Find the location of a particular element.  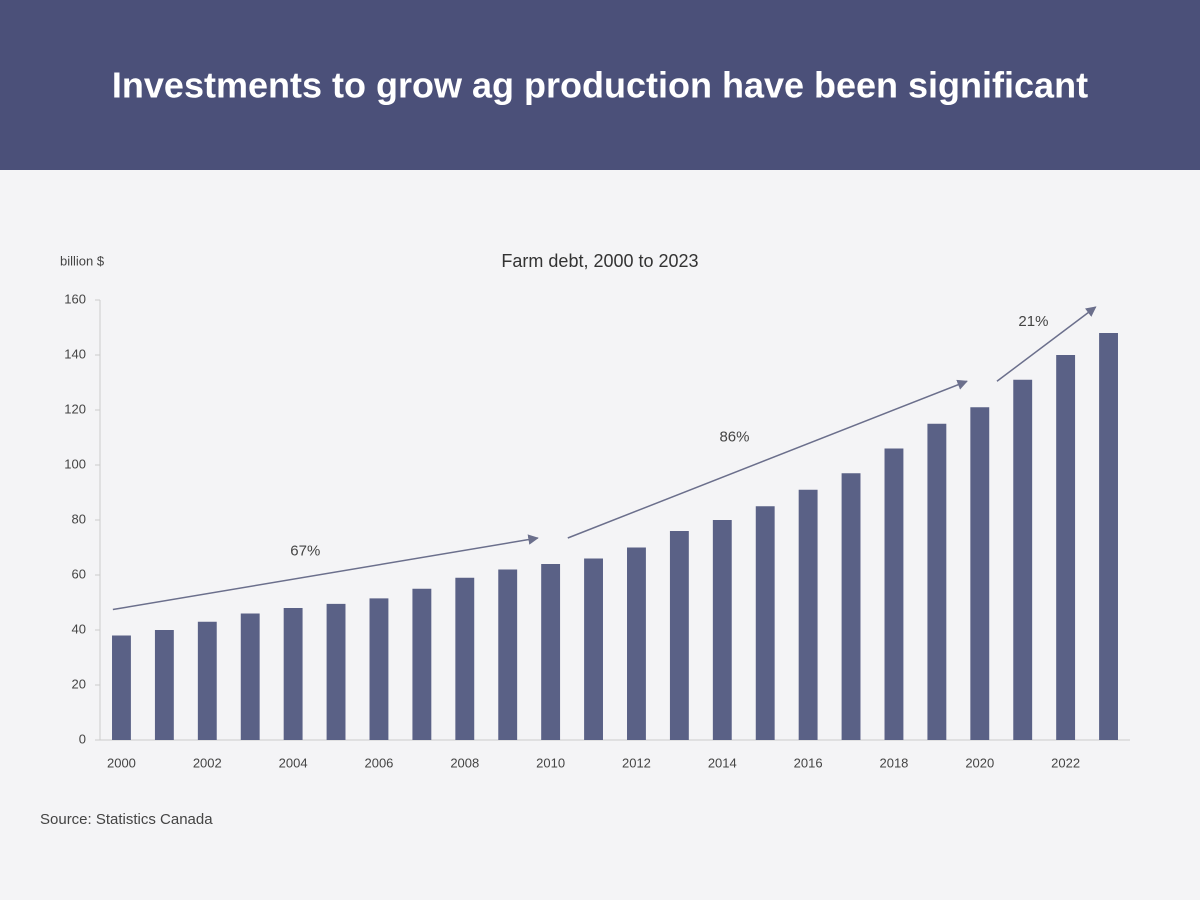

y-tick-label: 0 is located at coordinates (82, 738).